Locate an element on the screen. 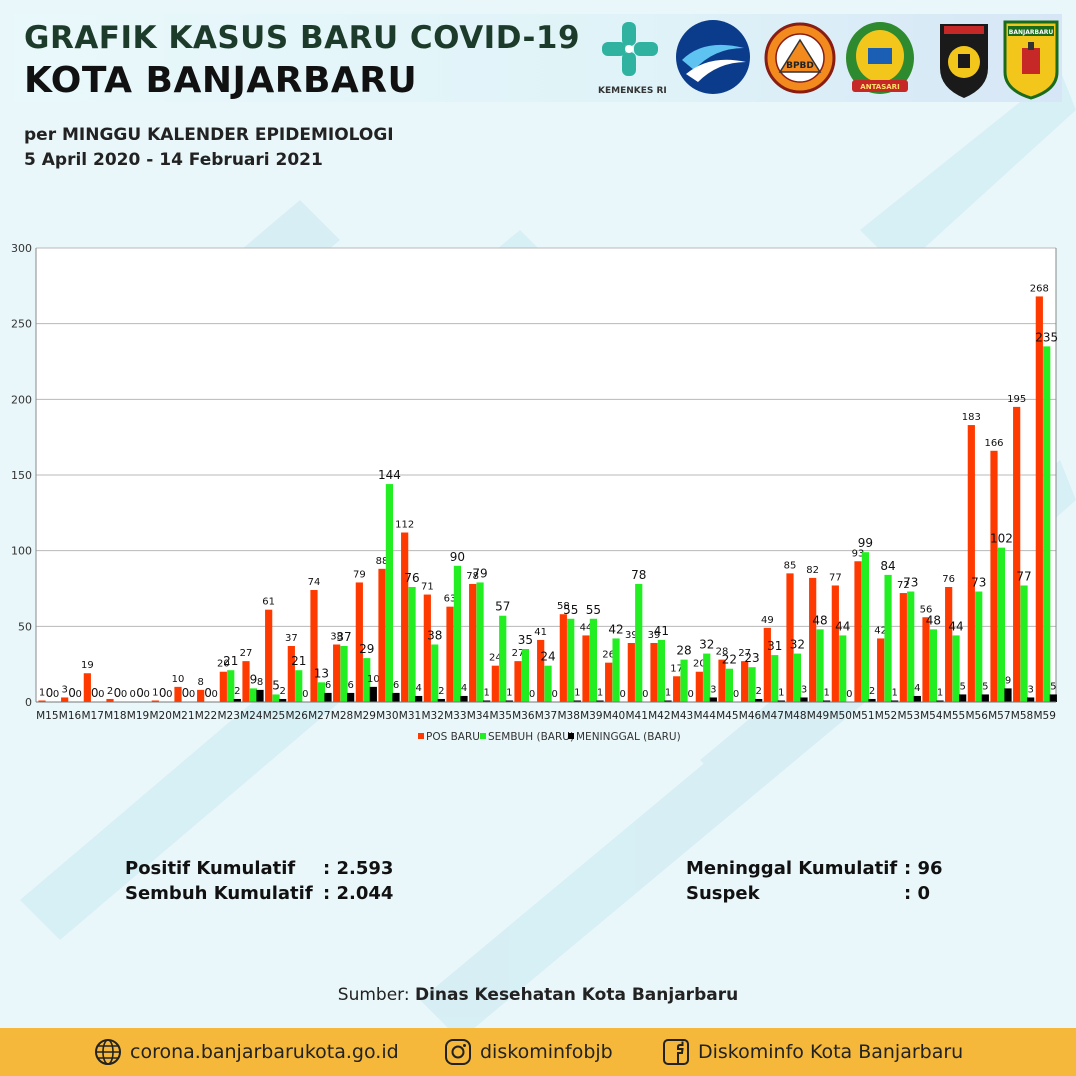 The height and width of the screenshot is (1076, 1076). data-label: 9 is located at coordinates (1008, 680).